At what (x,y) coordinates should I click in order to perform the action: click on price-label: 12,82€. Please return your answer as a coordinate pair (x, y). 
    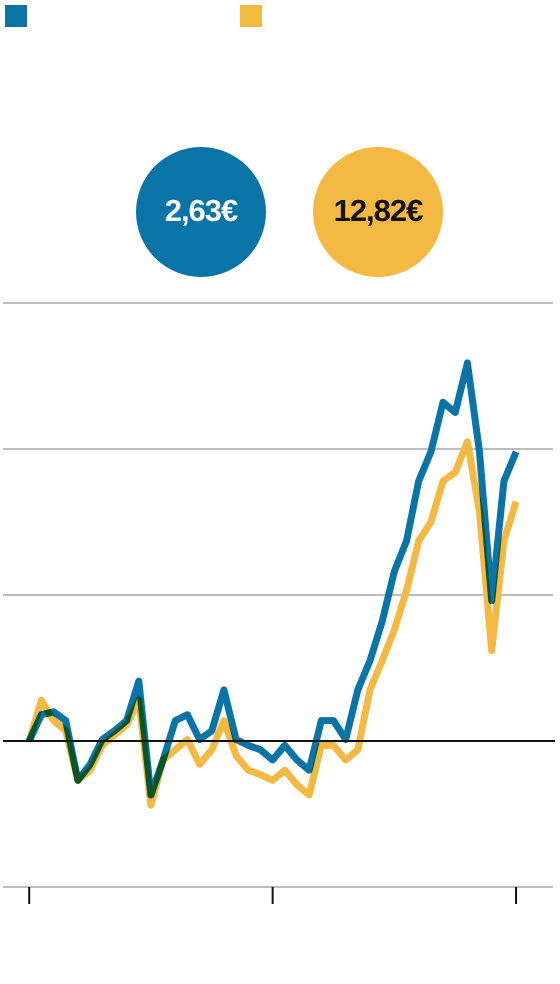
    Looking at the image, I should click on (379, 210).